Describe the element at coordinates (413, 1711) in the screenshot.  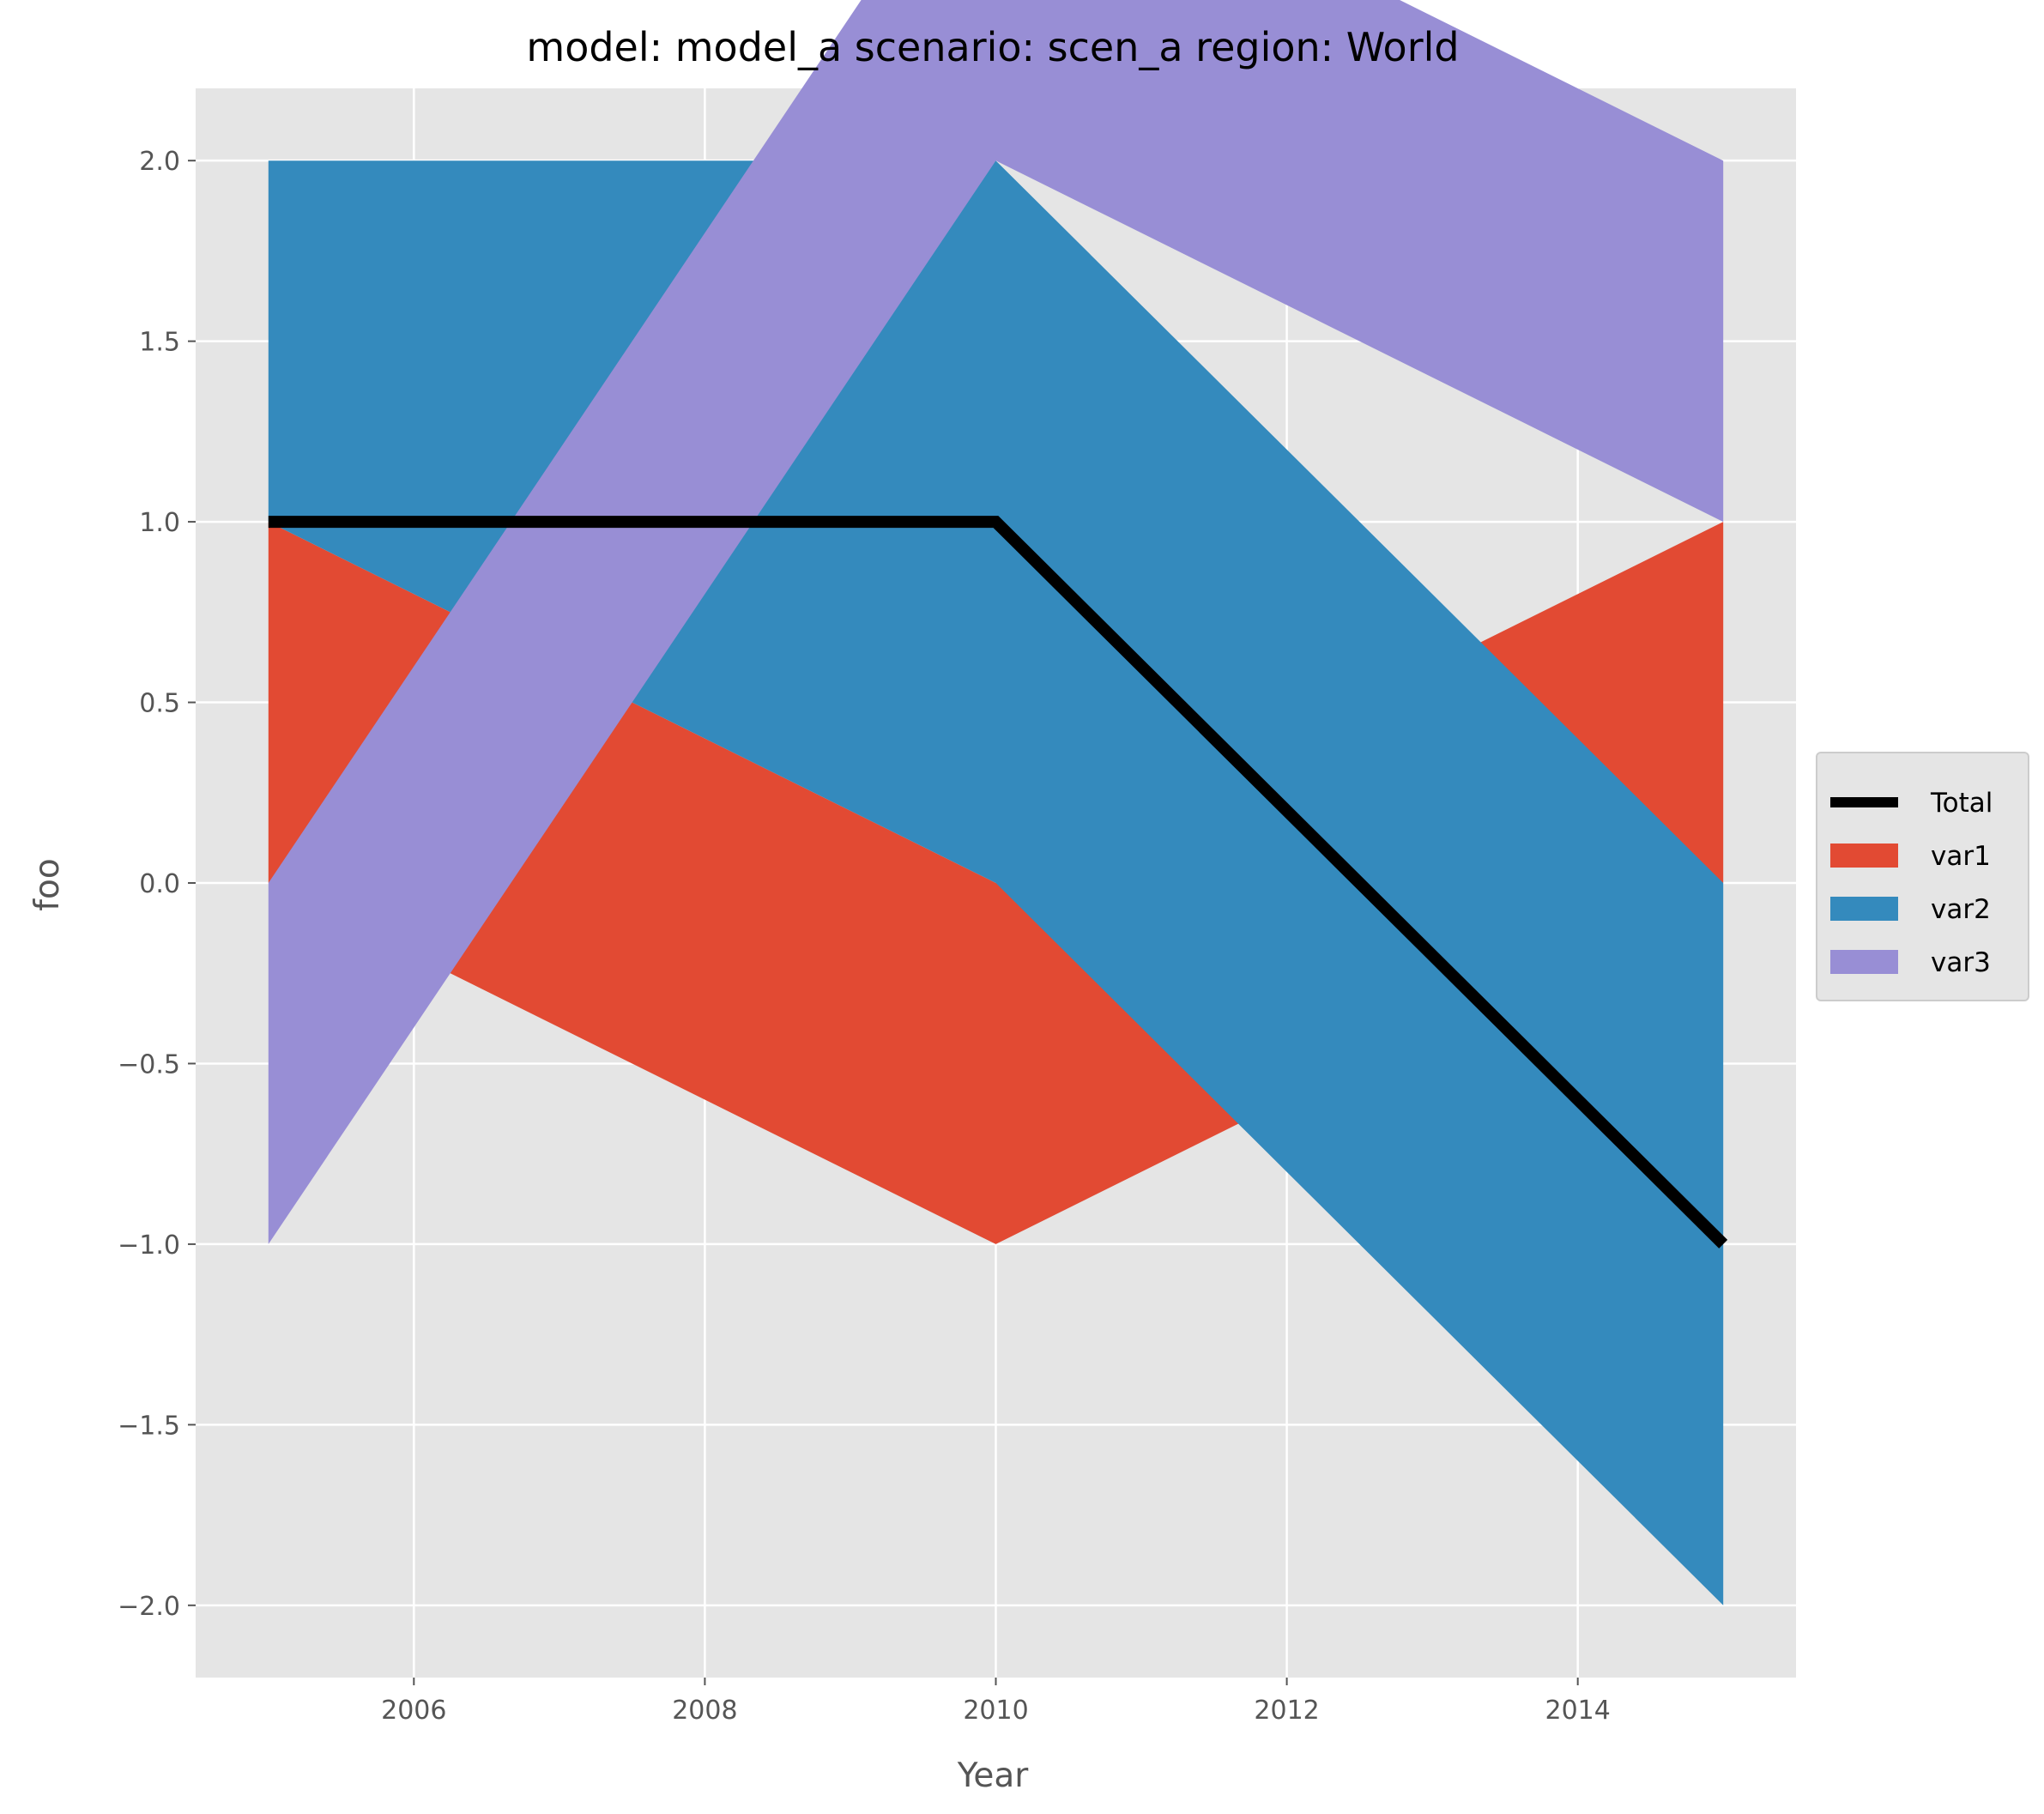
I see `x-tick-label: 2006` at that location.